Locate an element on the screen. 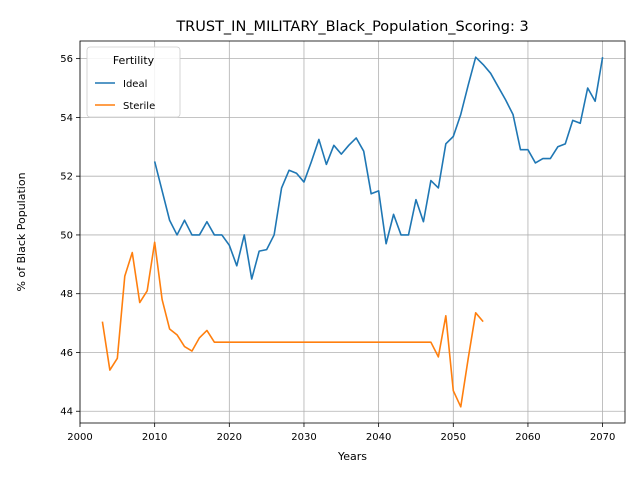 The image size is (640, 484). legend-title: Fertility is located at coordinates (134, 60).